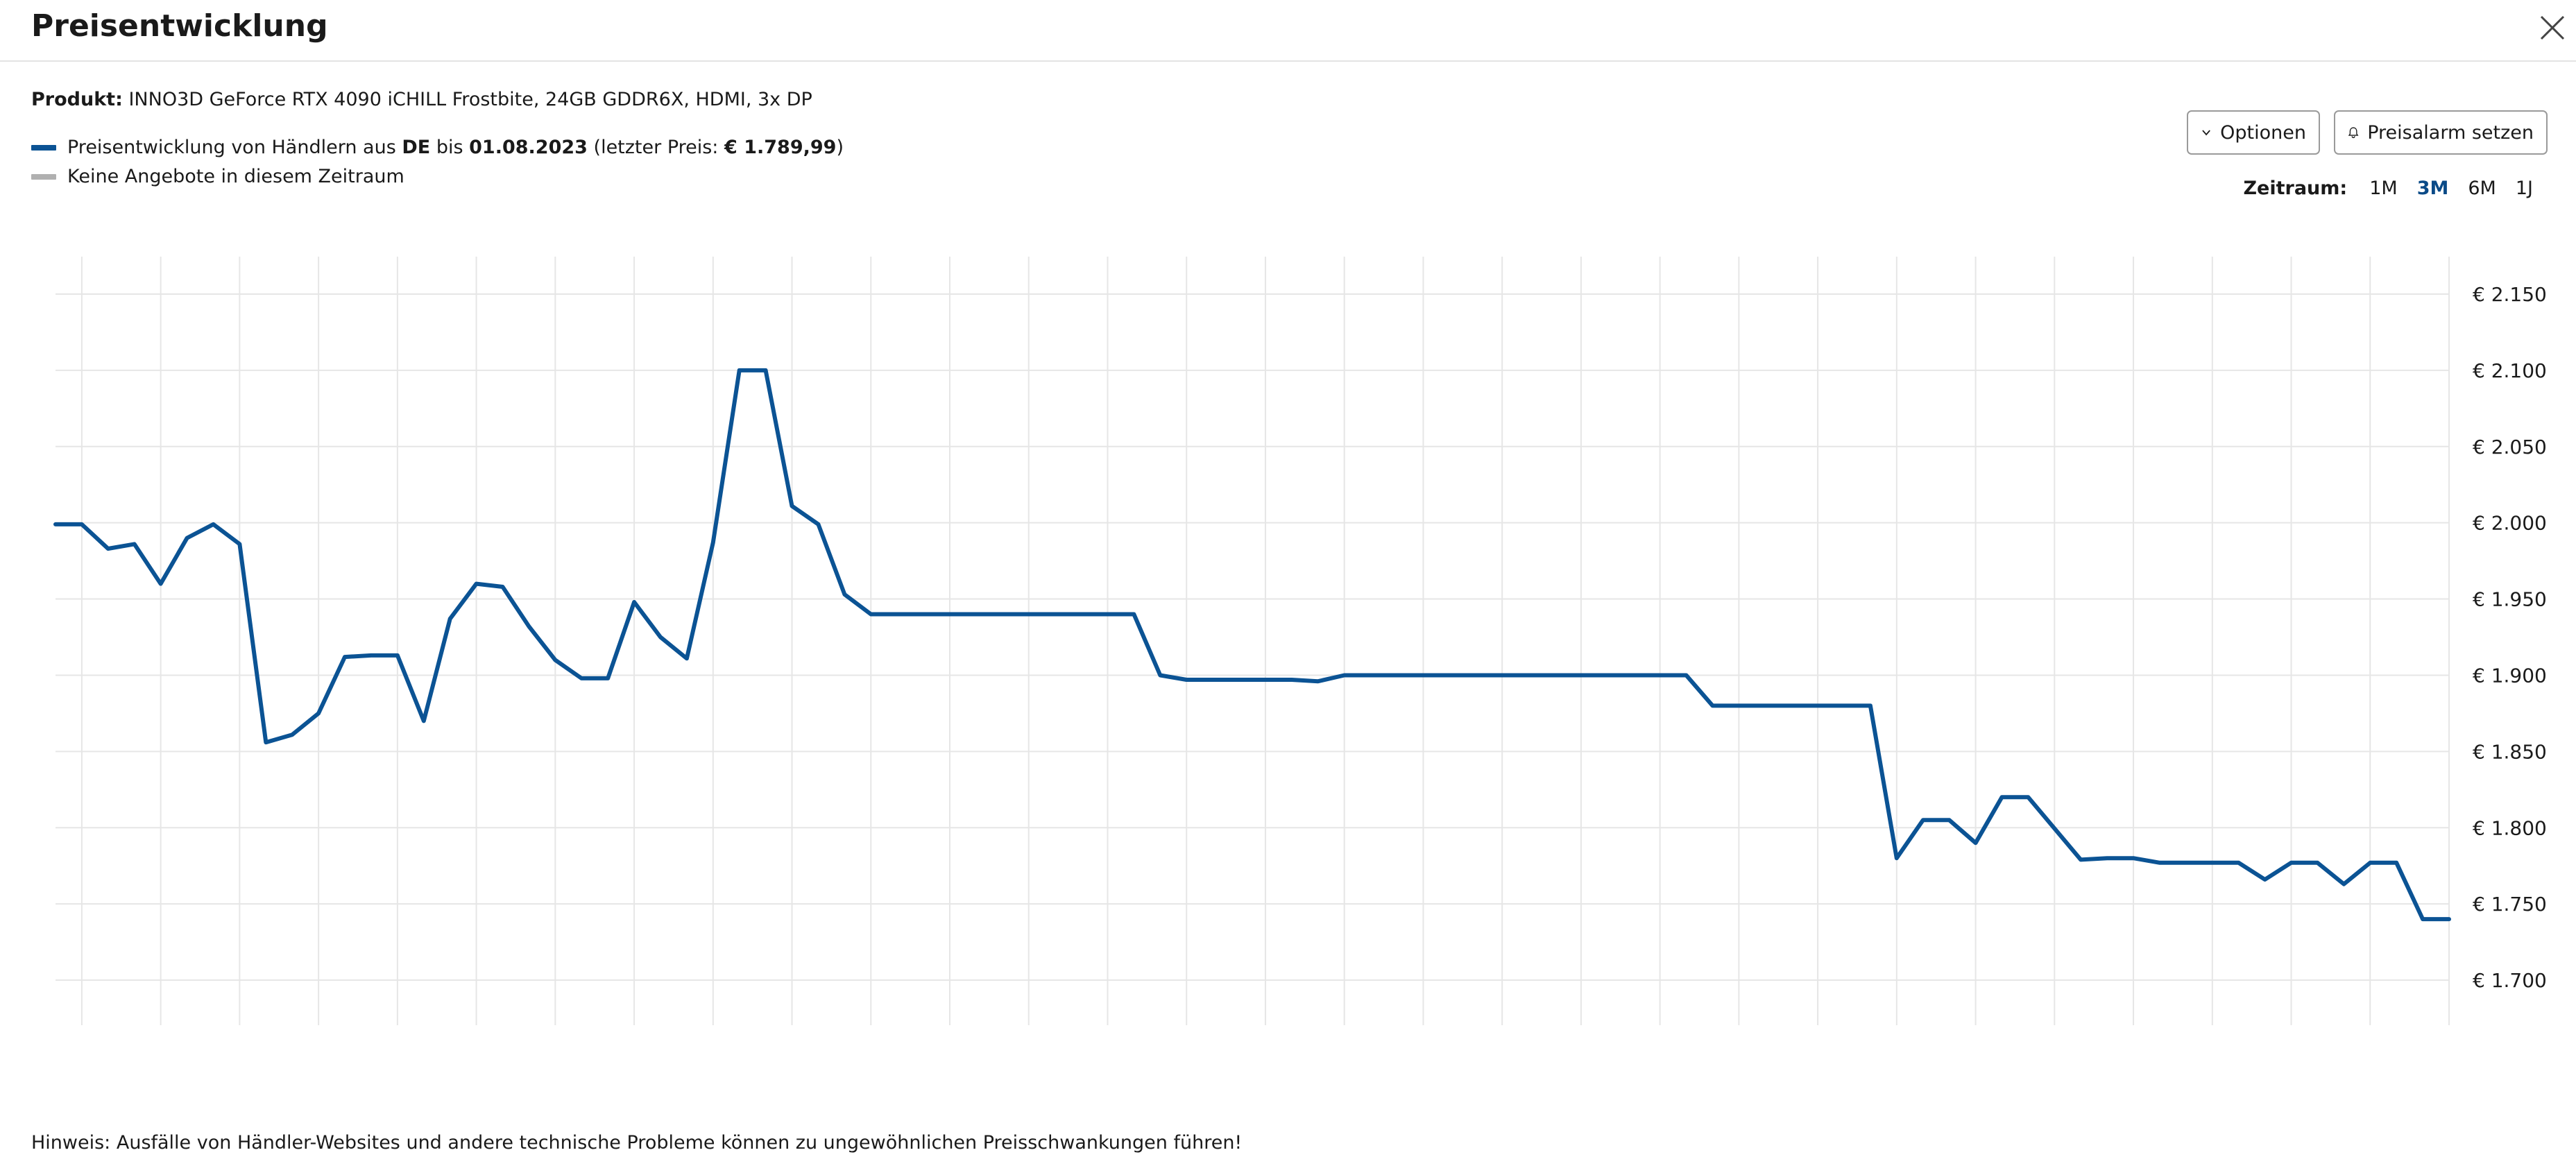 The height and width of the screenshot is (1166, 2576). What do you see at coordinates (840, 147) in the screenshot?
I see `legend-close: )` at bounding box center [840, 147].